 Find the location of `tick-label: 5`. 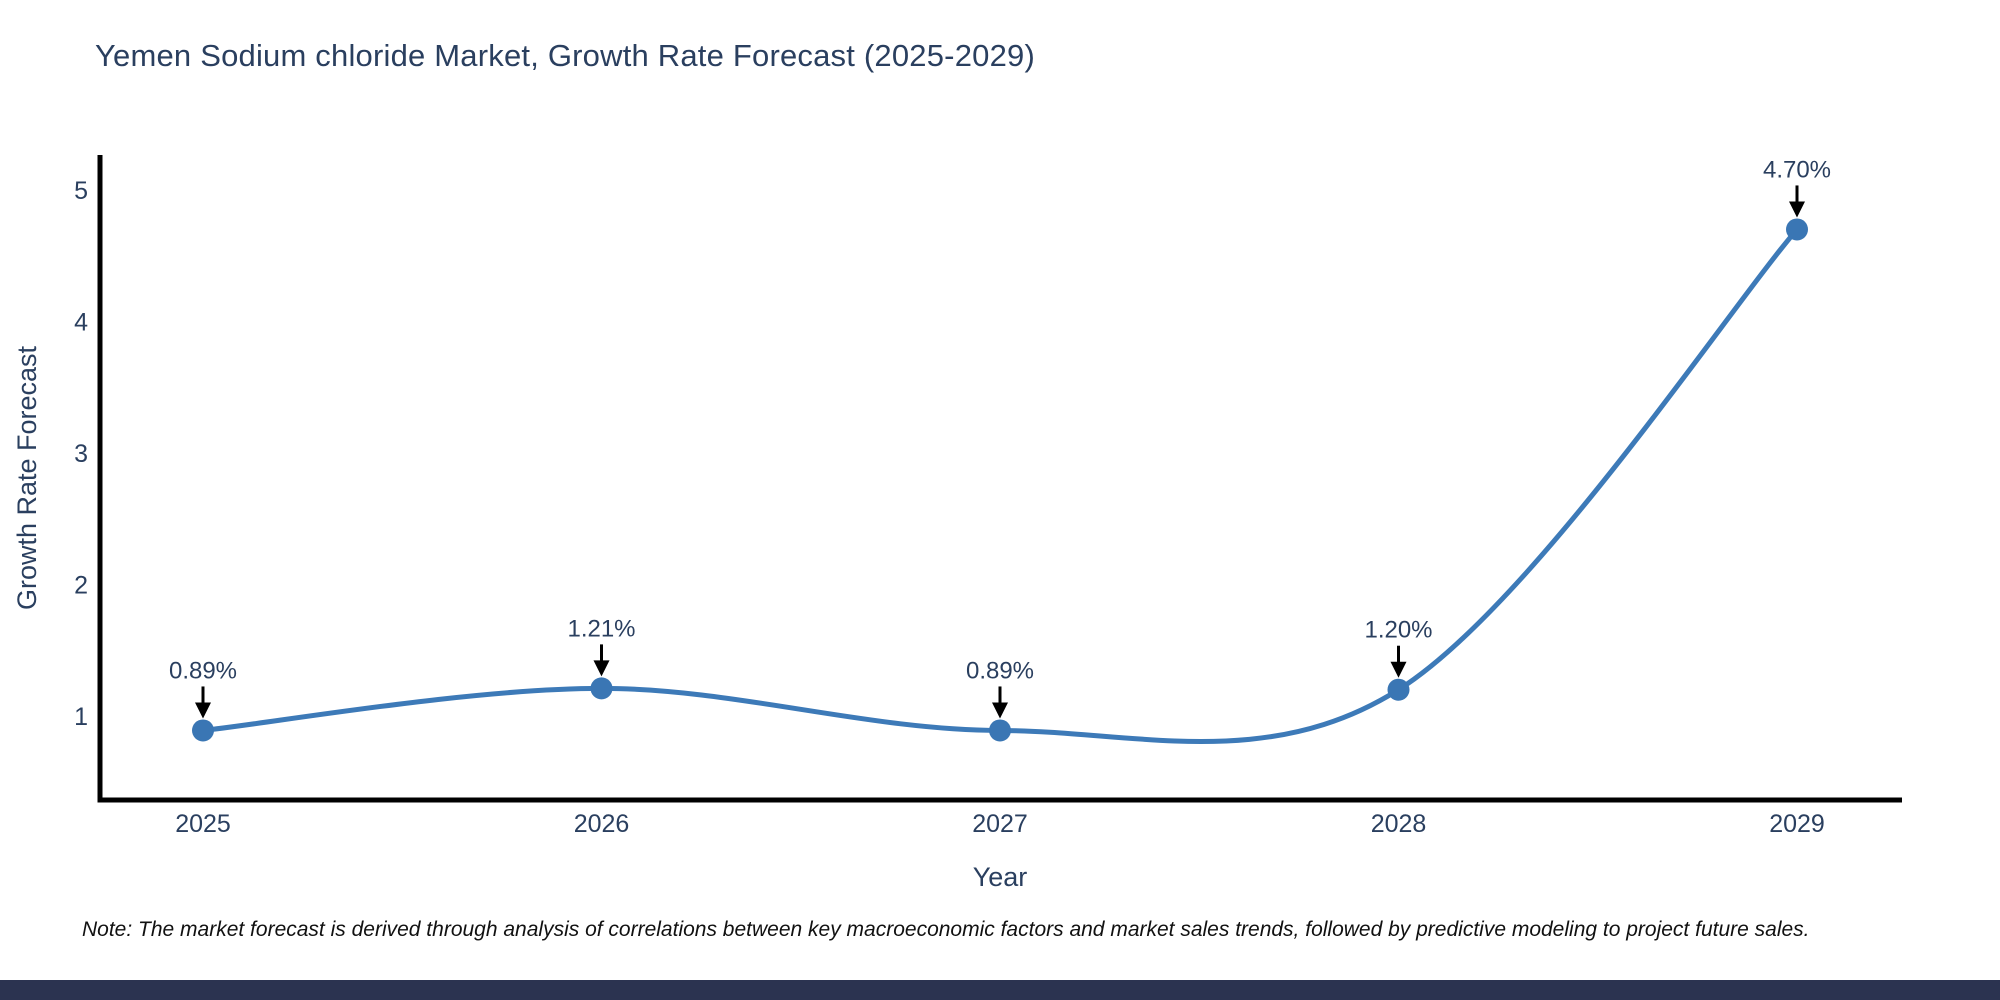

tick-label: 5 is located at coordinates (81, 191).